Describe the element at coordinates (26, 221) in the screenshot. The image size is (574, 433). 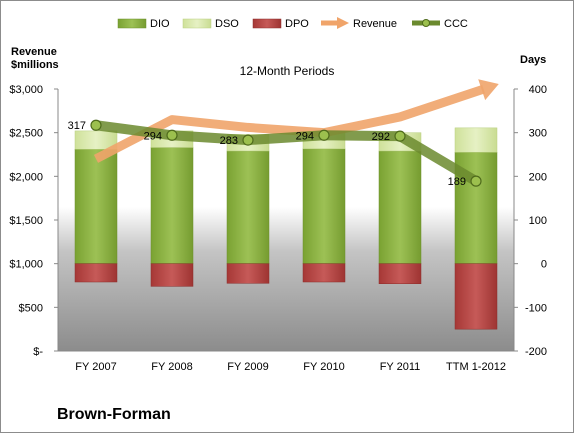
I see `left-tick-label: $1,500` at that location.